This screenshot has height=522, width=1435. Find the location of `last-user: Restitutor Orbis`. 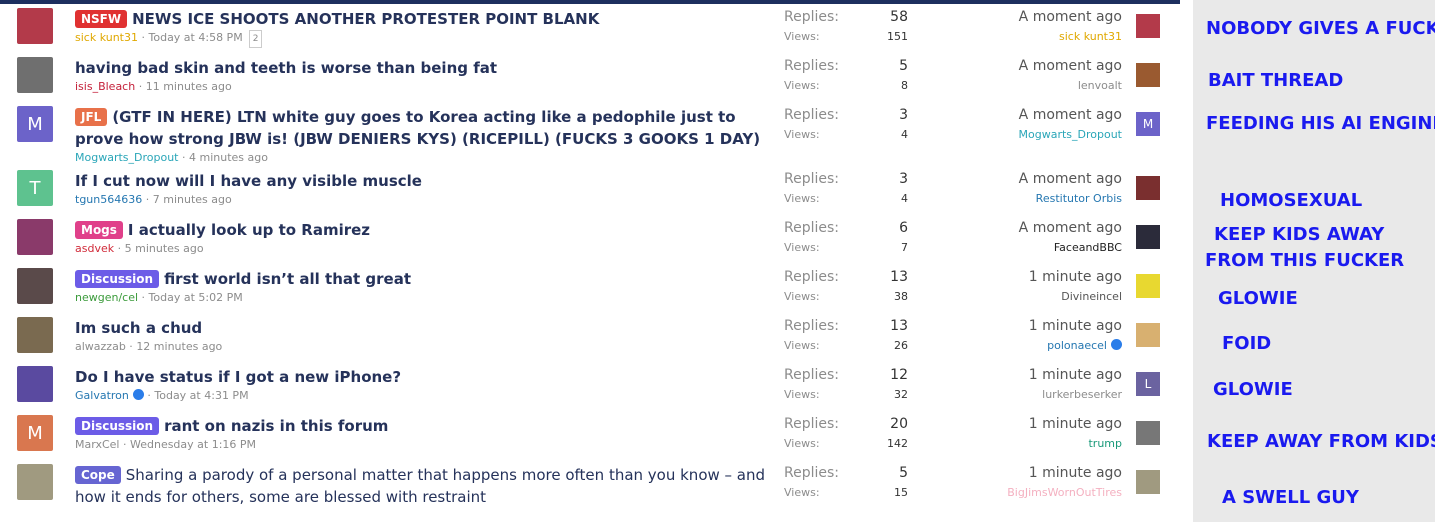

last-user: Restitutor Orbis is located at coordinates (1078, 198).